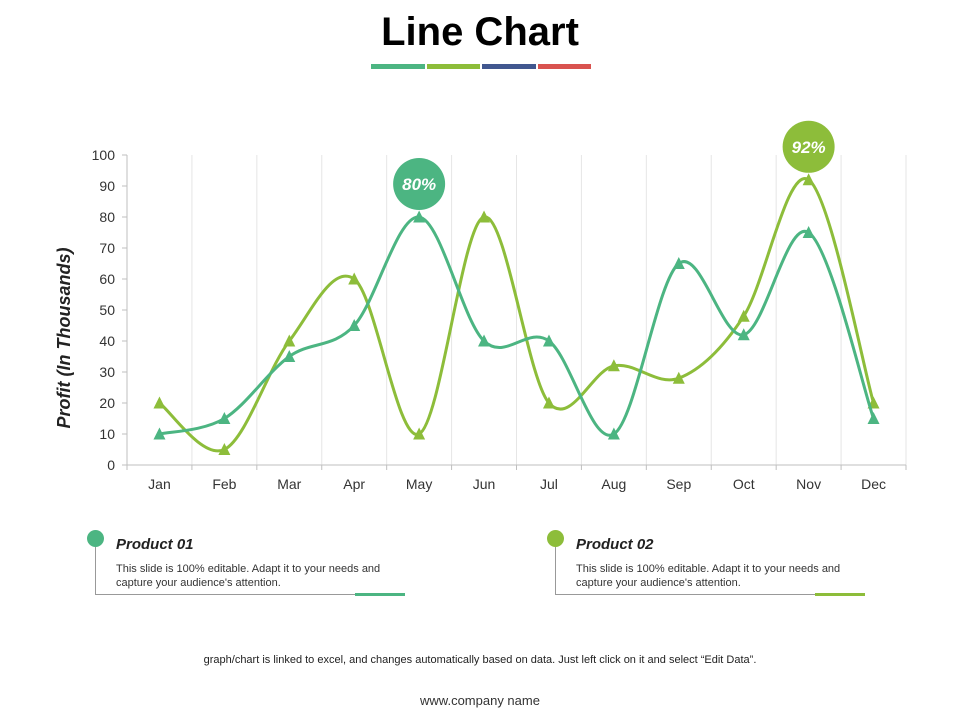 Image resolution: width=960 pixels, height=720 pixels. Describe the element at coordinates (419, 484) in the screenshot. I see `x-tick-label: May` at that location.